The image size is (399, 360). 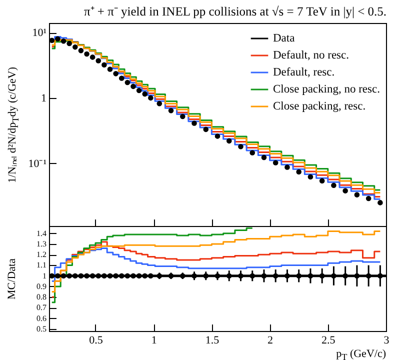 I want to click on legend-label: Default, resc., so click(x=304, y=72).